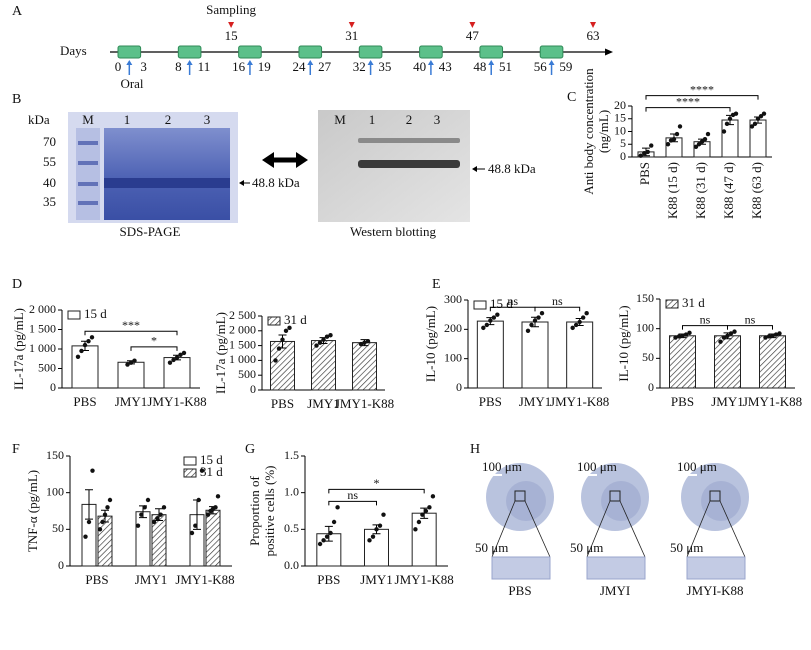 The image size is (811, 650). What do you see at coordinates (512, 168) in the screenshot?
I see `band-label: 48.8 kDa` at bounding box center [512, 168].